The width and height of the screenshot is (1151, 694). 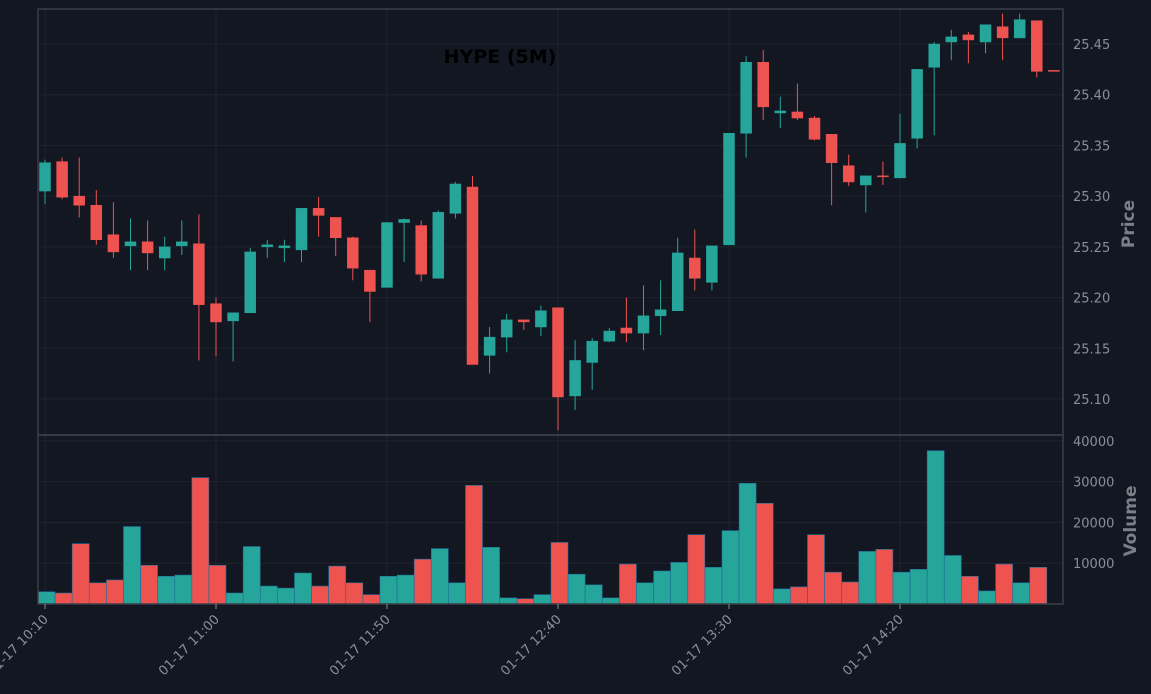 I want to click on chart-title: HYPE (5M), so click(x=500, y=57).